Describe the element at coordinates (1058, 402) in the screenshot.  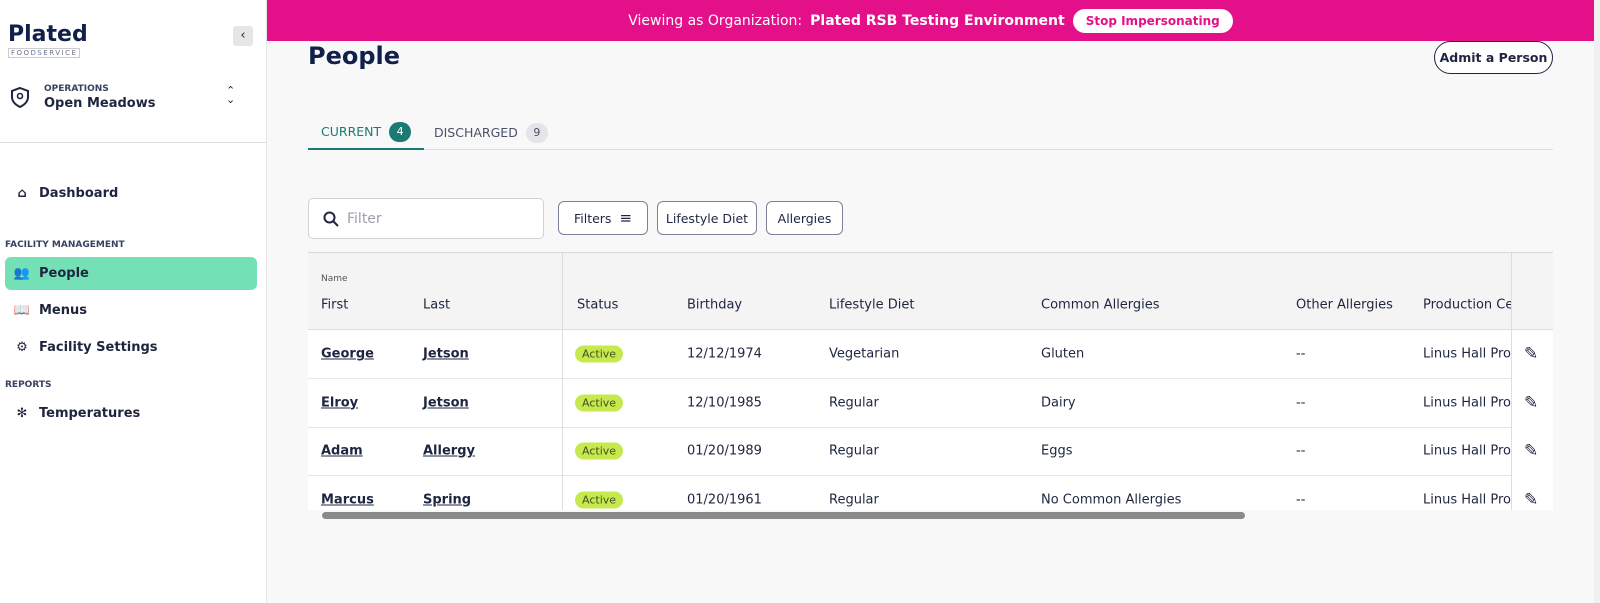
I see `table-cell: Dairy` at that location.